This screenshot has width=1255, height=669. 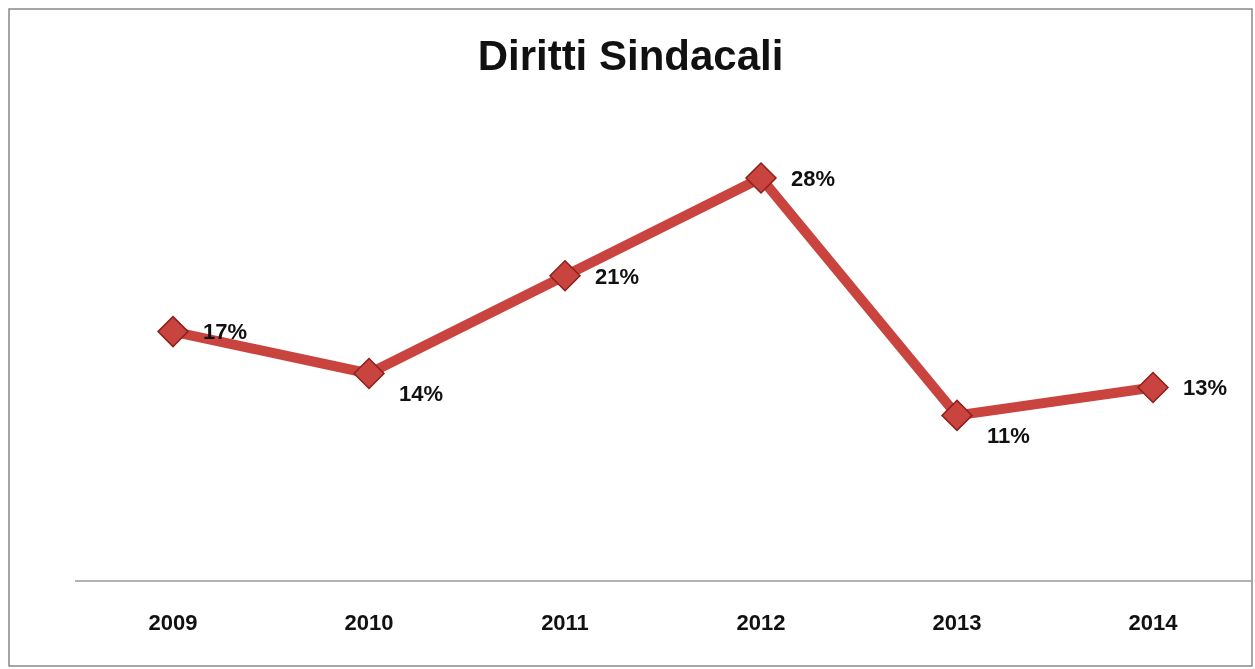 What do you see at coordinates (1153, 622) in the screenshot?
I see `x-tick-label: 2014` at bounding box center [1153, 622].